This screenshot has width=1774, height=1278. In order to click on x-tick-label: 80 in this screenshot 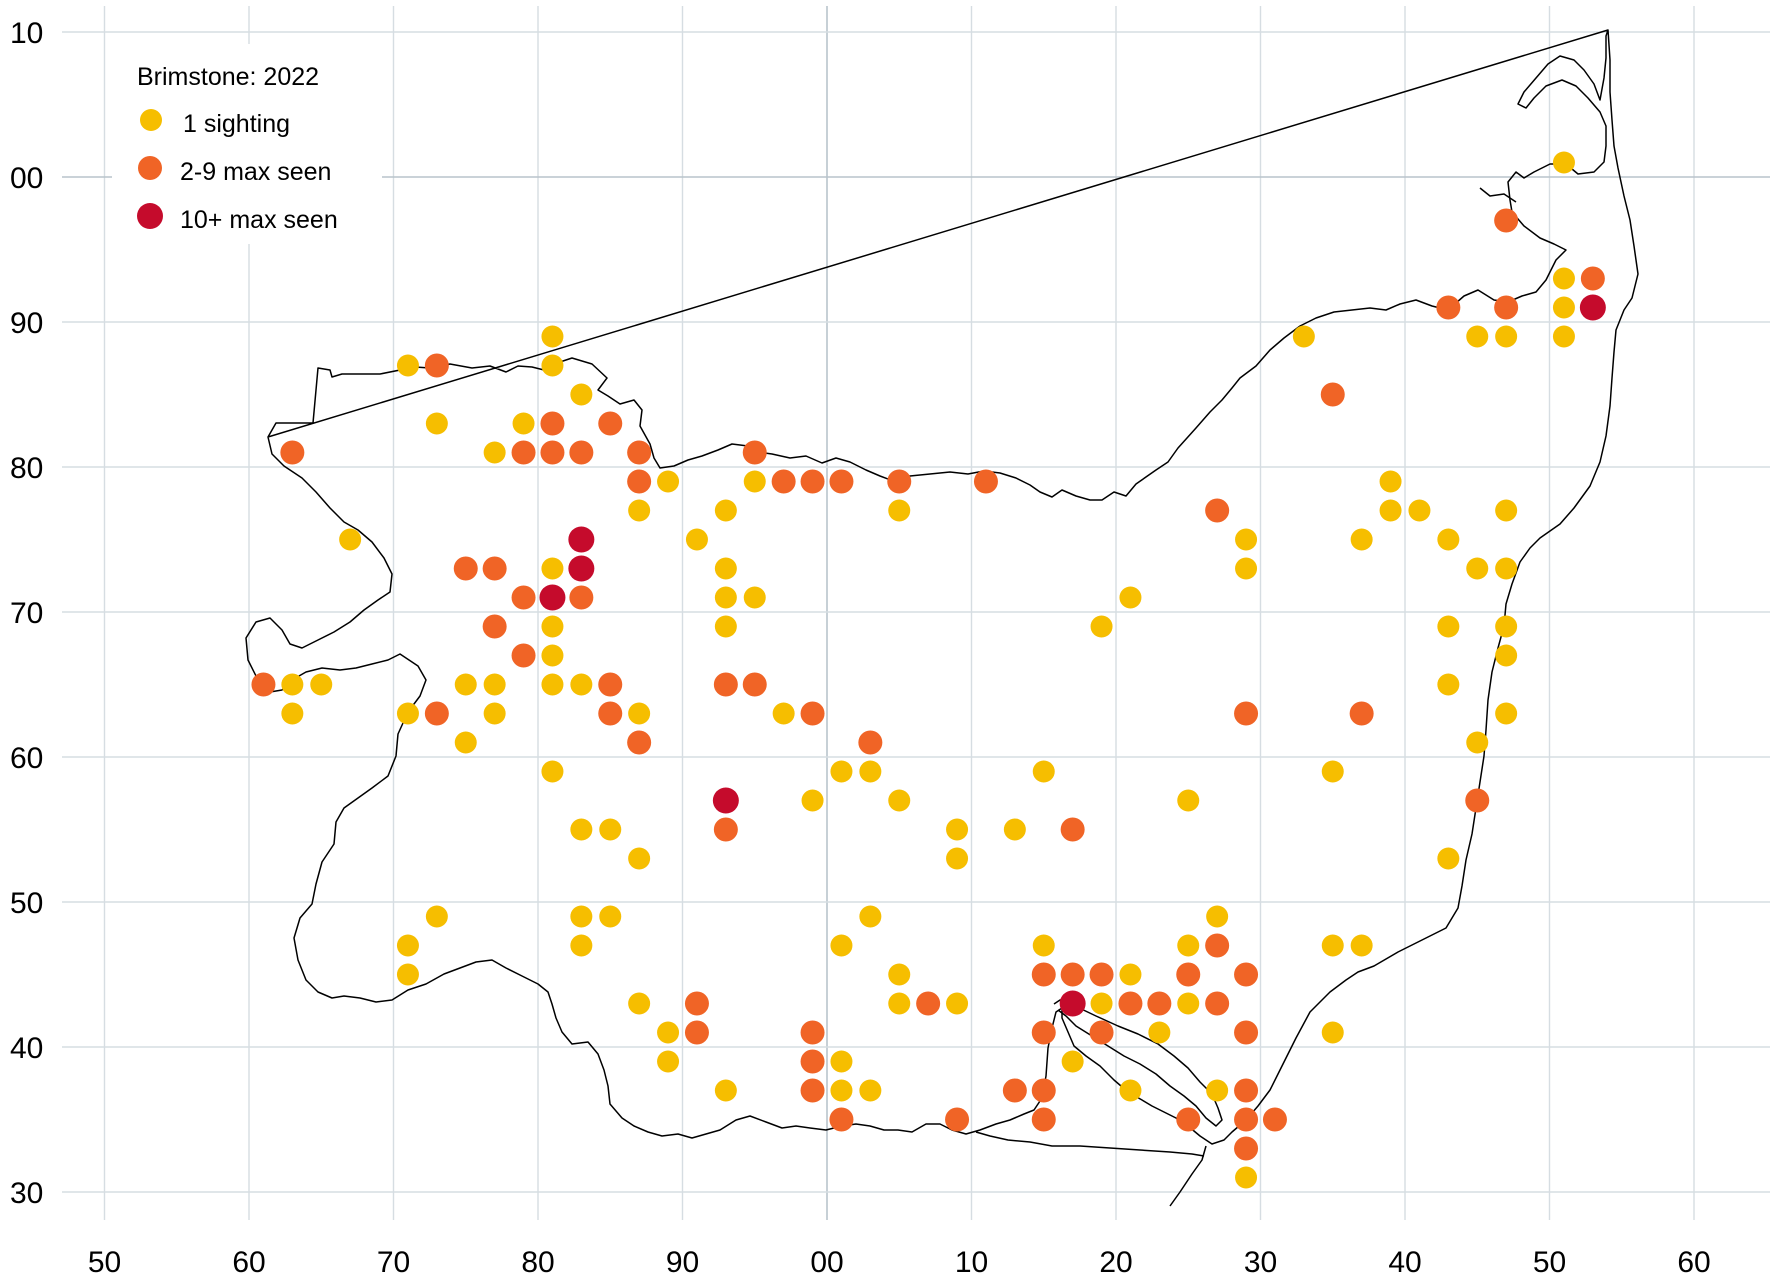, I will do `click(537, 1262)`.